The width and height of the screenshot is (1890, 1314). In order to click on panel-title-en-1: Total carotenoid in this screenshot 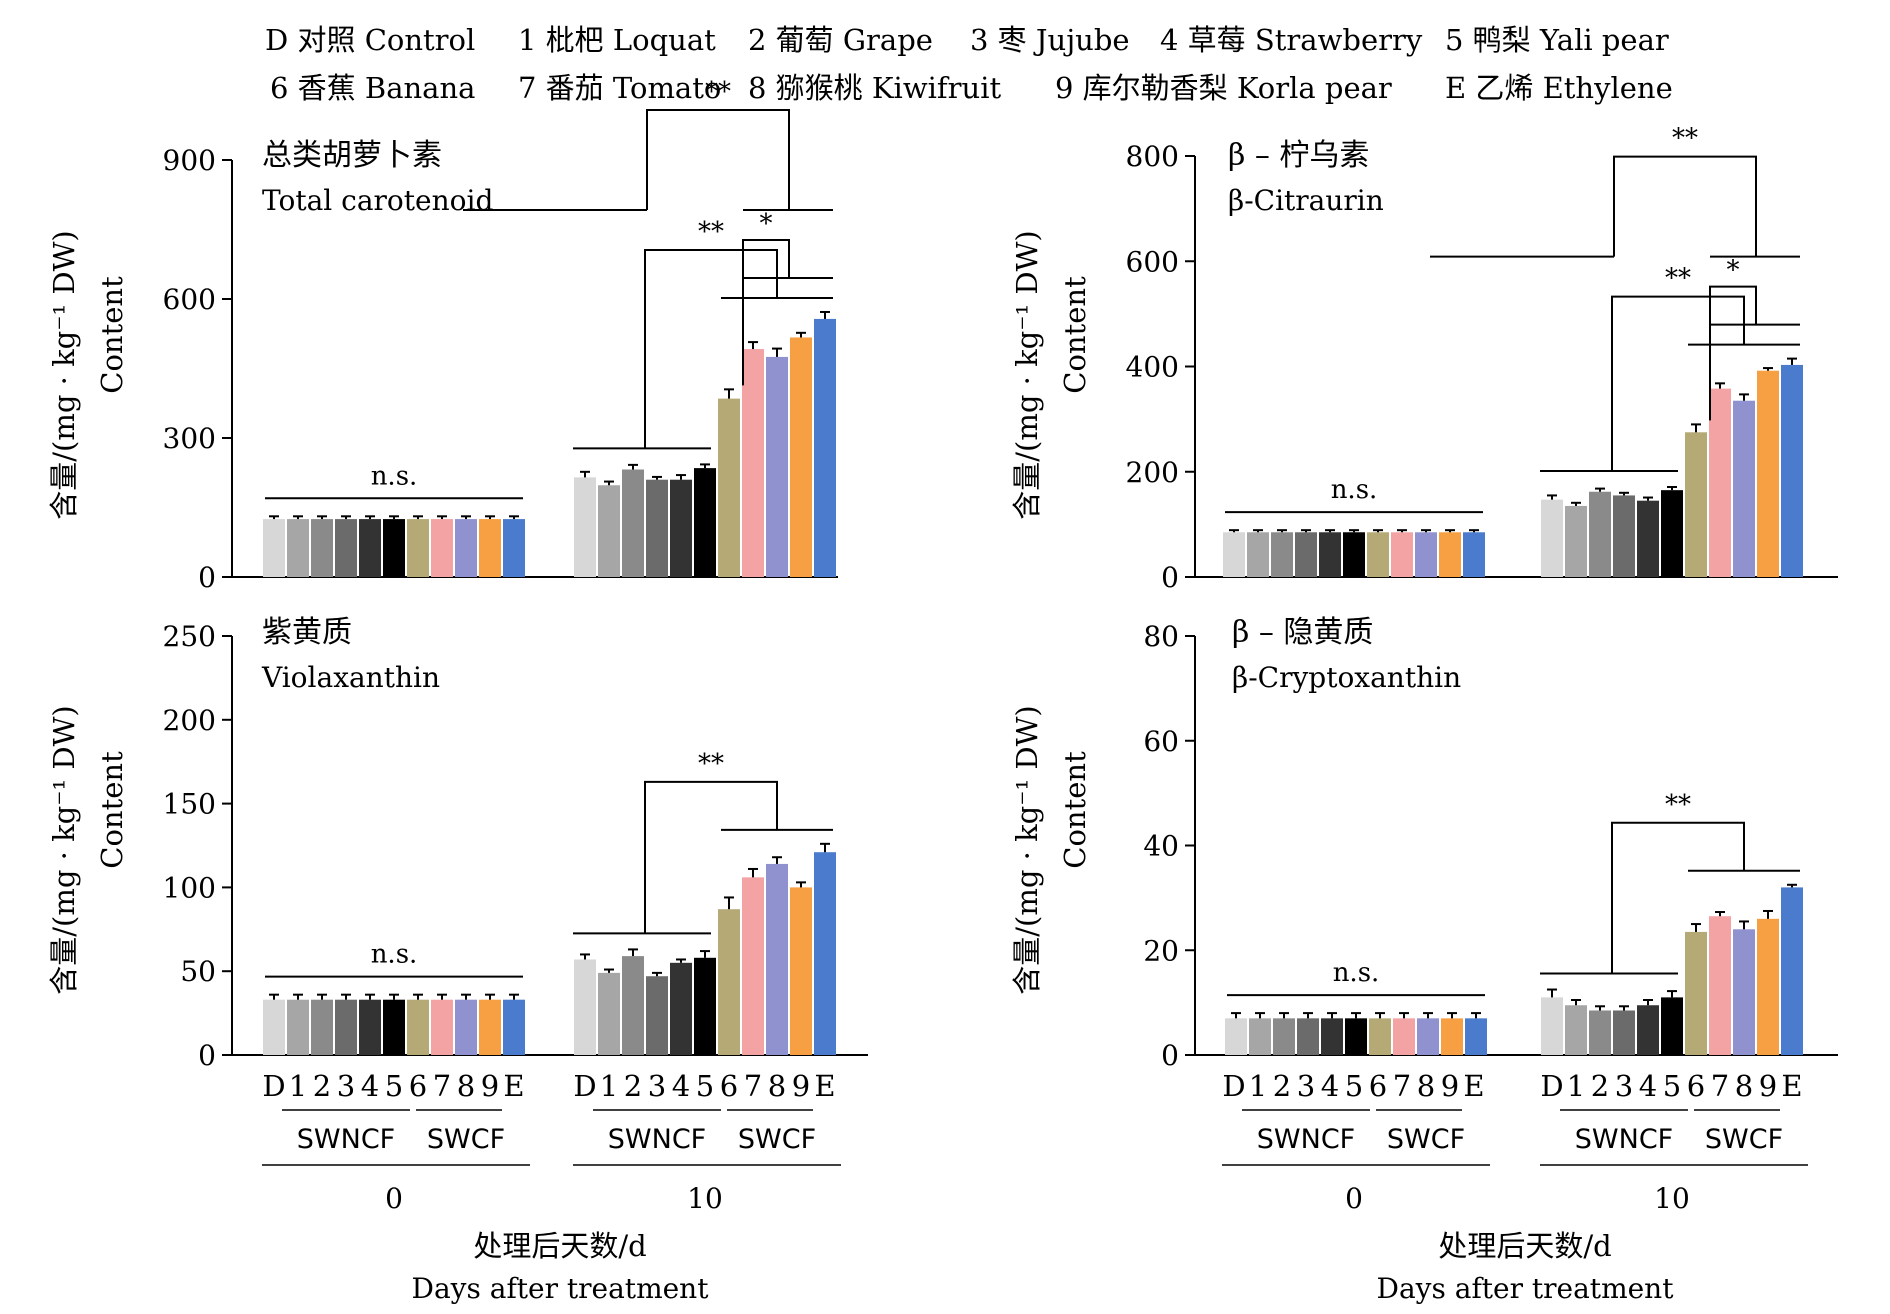, I will do `click(377, 200)`.